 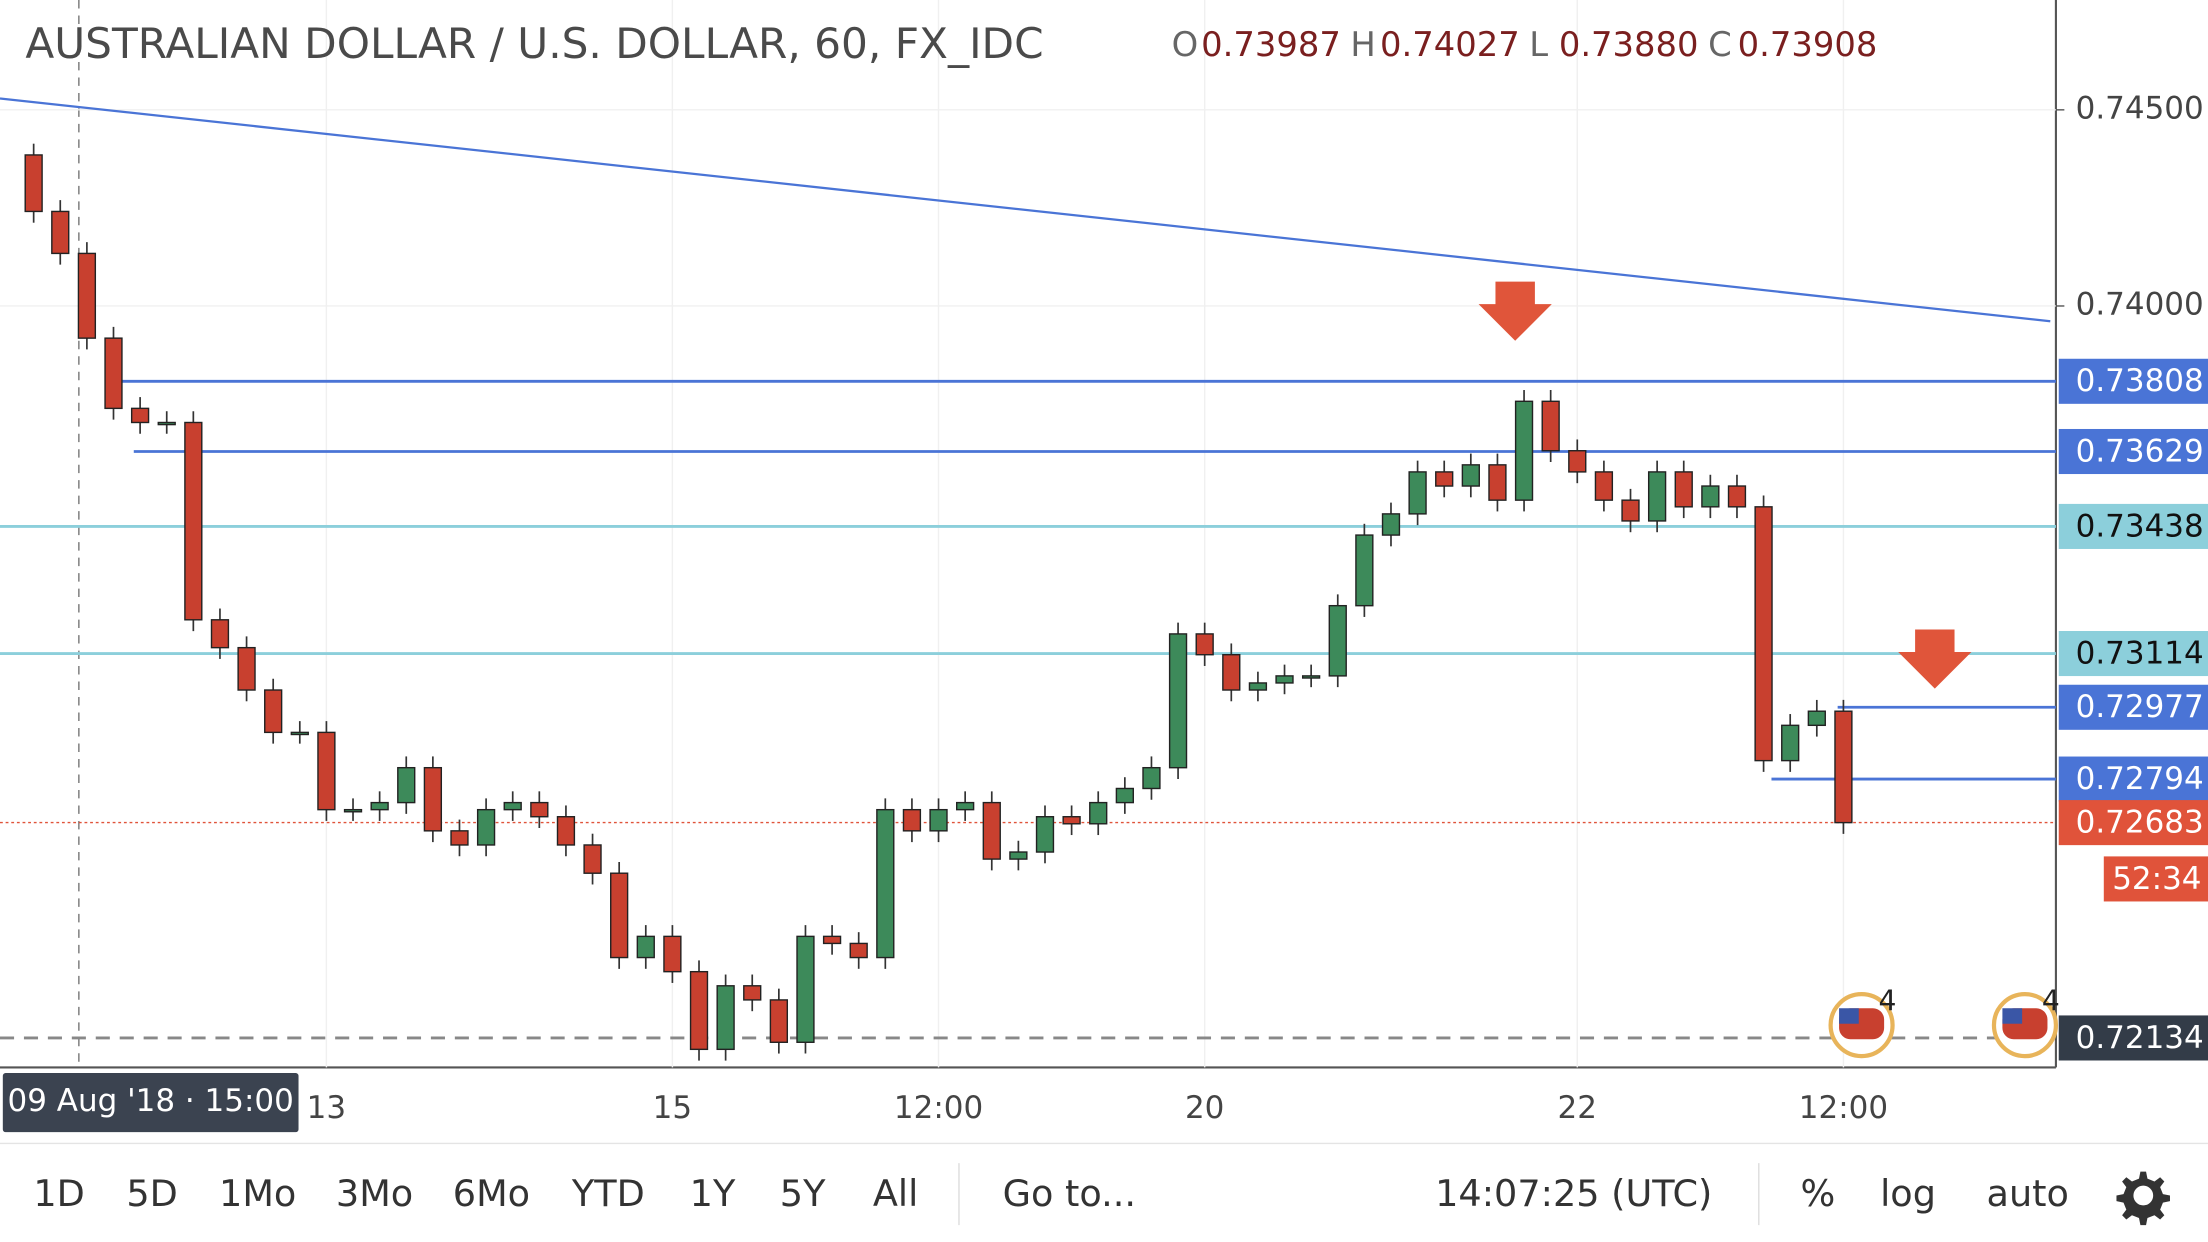 I want to click on price-label: 0.72683, so click(x=2140, y=823).